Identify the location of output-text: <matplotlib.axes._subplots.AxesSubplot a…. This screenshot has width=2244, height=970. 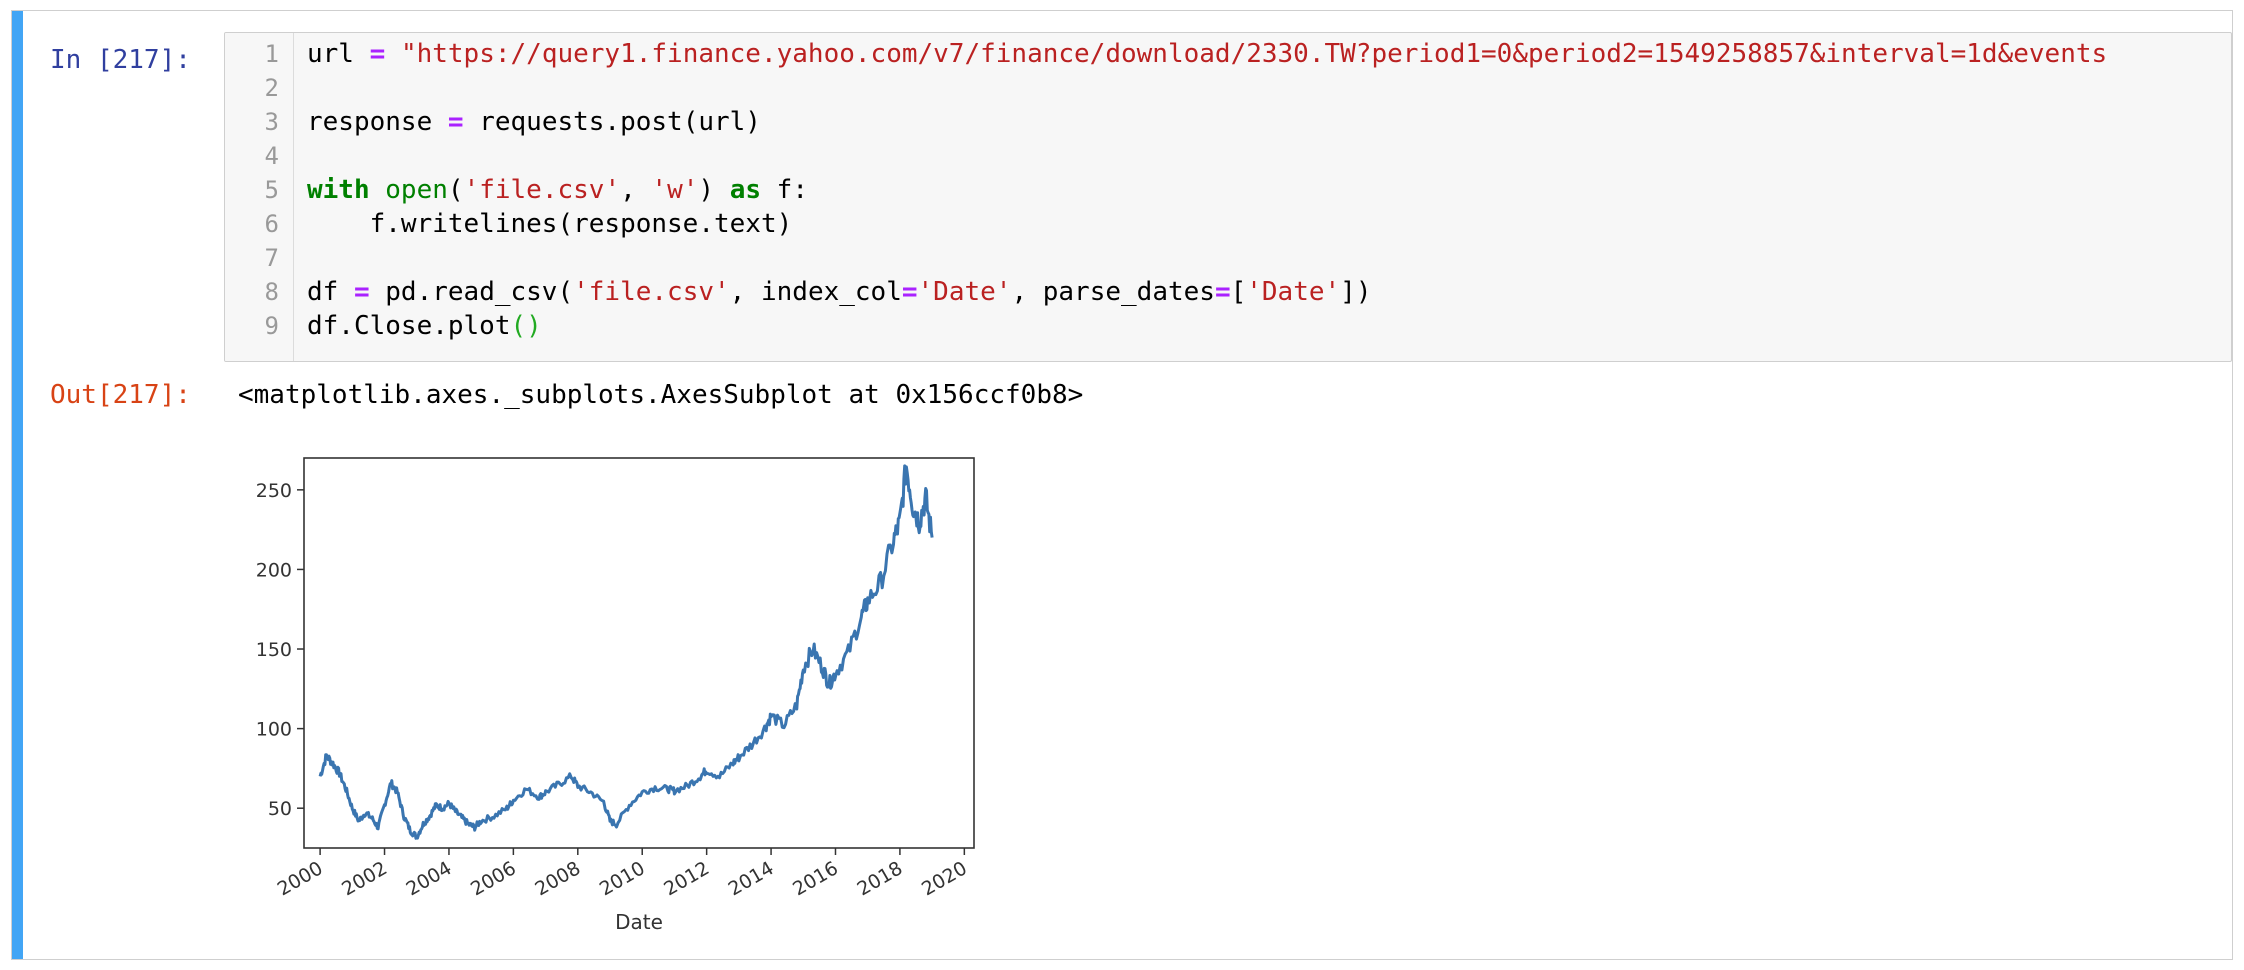
(661, 395).